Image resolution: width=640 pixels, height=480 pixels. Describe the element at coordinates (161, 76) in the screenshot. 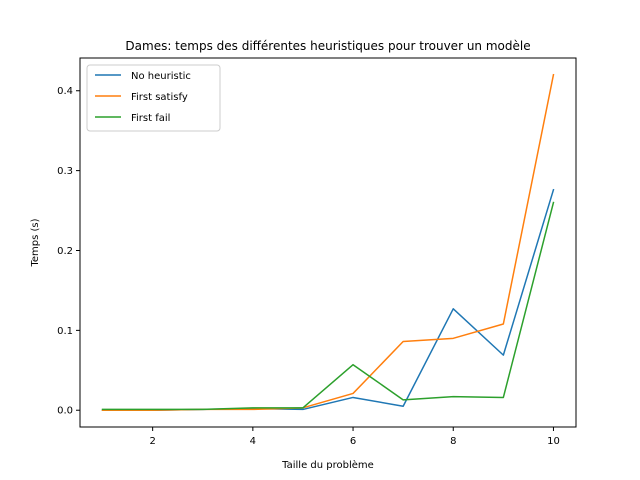

I see `legend-label-no-heuristic: No heuristic` at that location.